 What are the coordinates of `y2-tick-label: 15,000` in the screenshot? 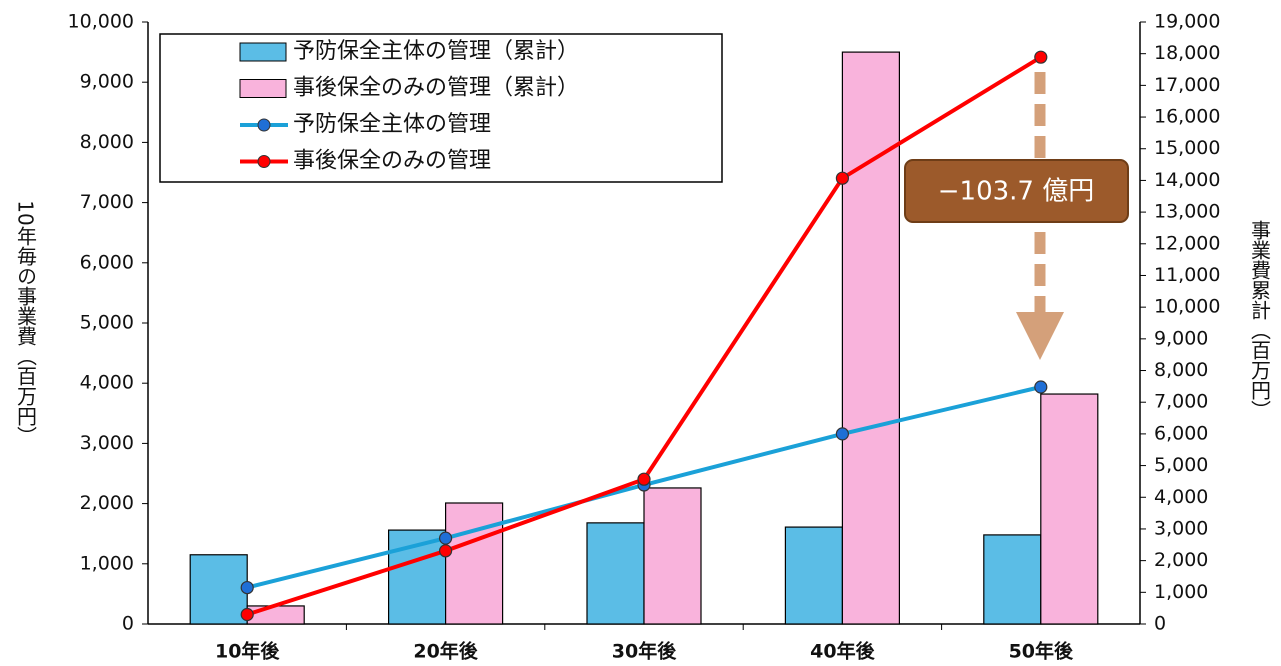 It's located at (1187, 148).